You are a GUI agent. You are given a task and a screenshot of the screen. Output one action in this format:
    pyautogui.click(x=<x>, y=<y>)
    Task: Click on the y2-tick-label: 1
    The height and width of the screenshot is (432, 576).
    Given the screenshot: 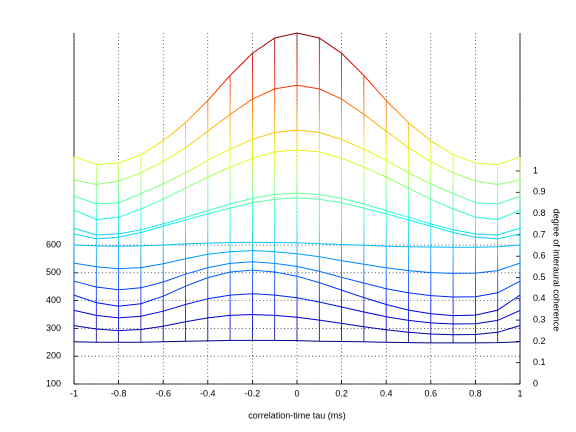 What is the action you would take?
    pyautogui.click(x=535, y=170)
    